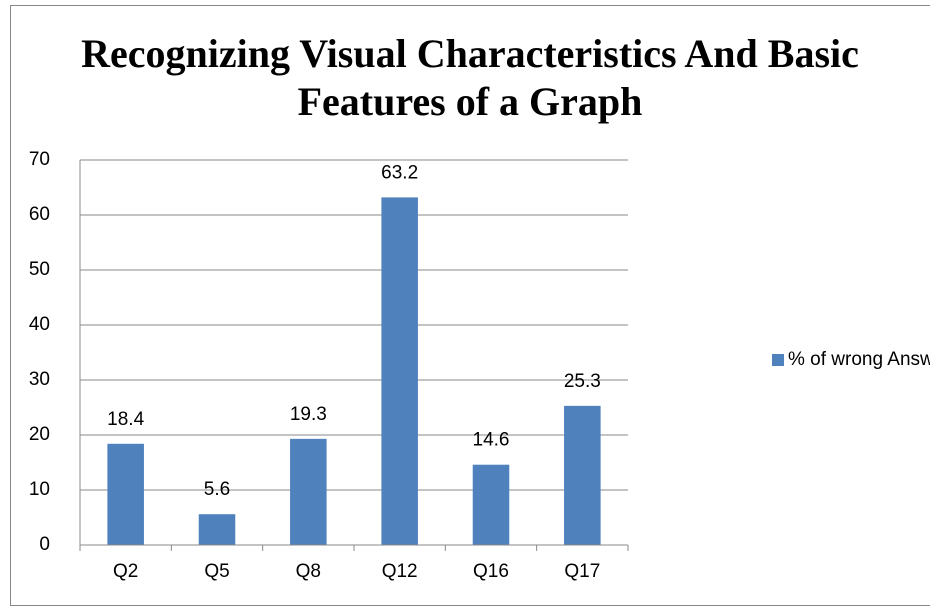 This screenshot has height=607, width=930. Describe the element at coordinates (491, 440) in the screenshot. I see `data-label: 14.6` at that location.